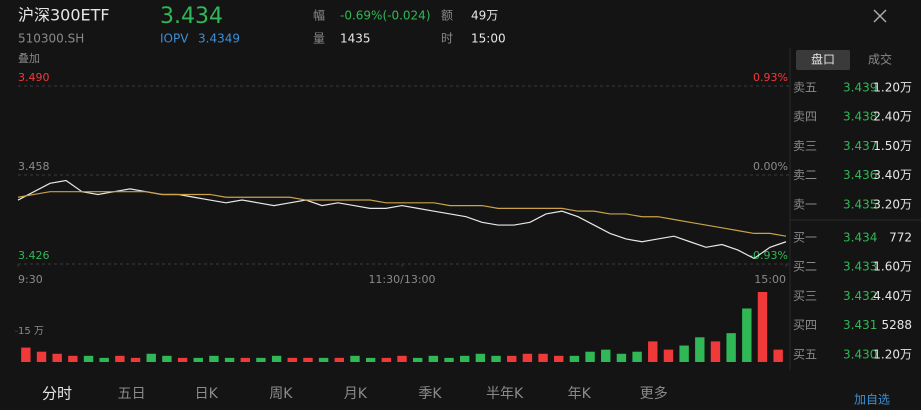 The image size is (921, 410). Describe the element at coordinates (355, 39) in the screenshot. I see `stat-value: 1435` at that location.